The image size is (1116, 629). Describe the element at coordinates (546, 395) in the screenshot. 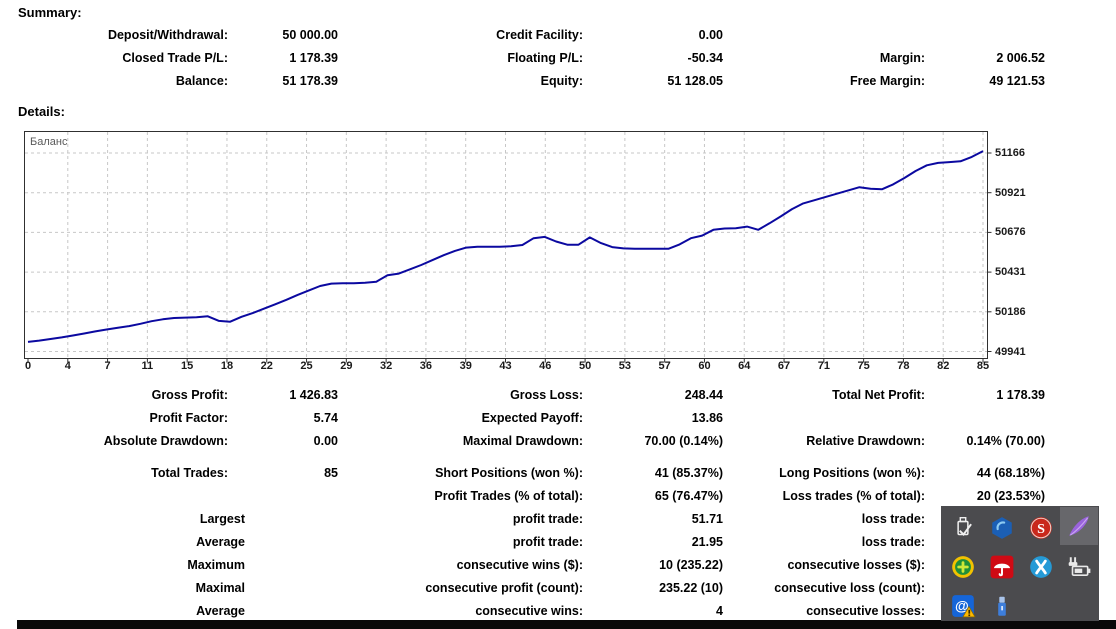

I see `stat-label: Gross Loss:` at that location.